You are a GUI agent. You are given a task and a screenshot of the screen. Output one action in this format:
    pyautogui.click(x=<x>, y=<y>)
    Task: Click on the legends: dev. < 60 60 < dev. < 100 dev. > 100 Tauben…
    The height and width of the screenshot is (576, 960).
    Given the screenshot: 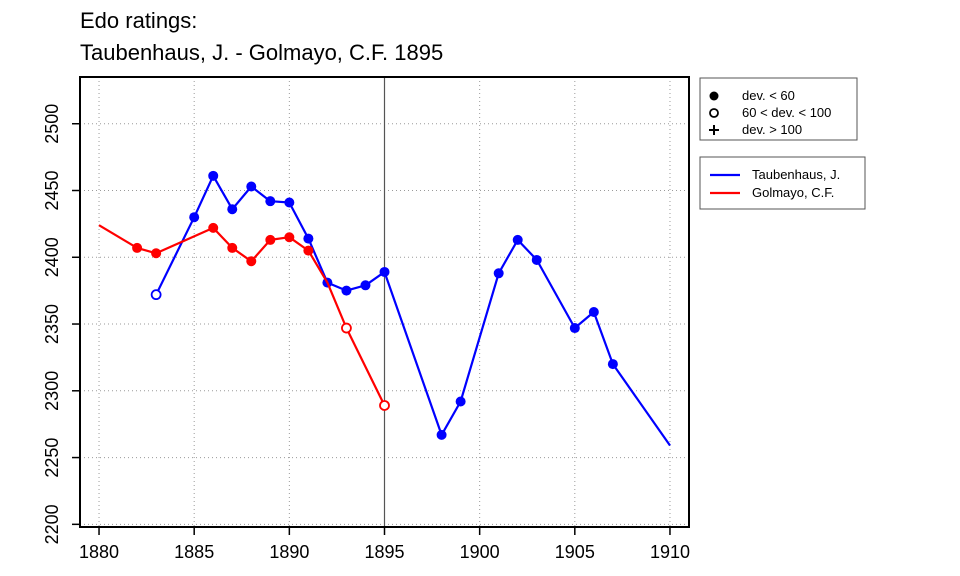 What is the action you would take?
    pyautogui.click(x=782, y=143)
    